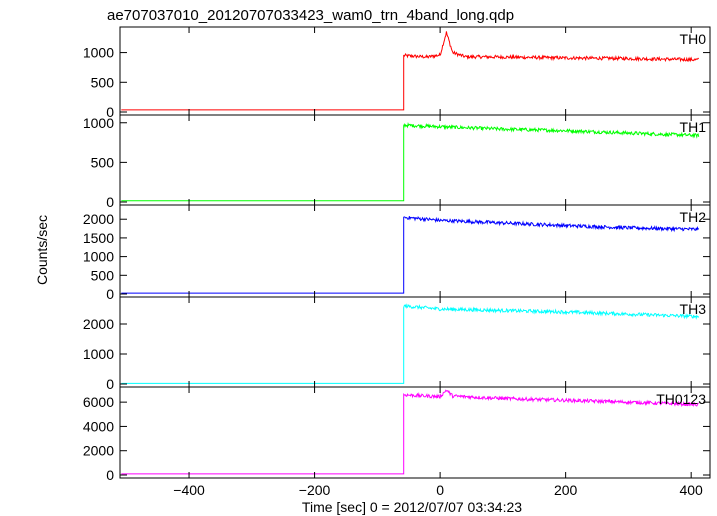  What do you see at coordinates (98, 238) in the screenshot?
I see `y-tick-label-th2-1500: 1500` at bounding box center [98, 238].